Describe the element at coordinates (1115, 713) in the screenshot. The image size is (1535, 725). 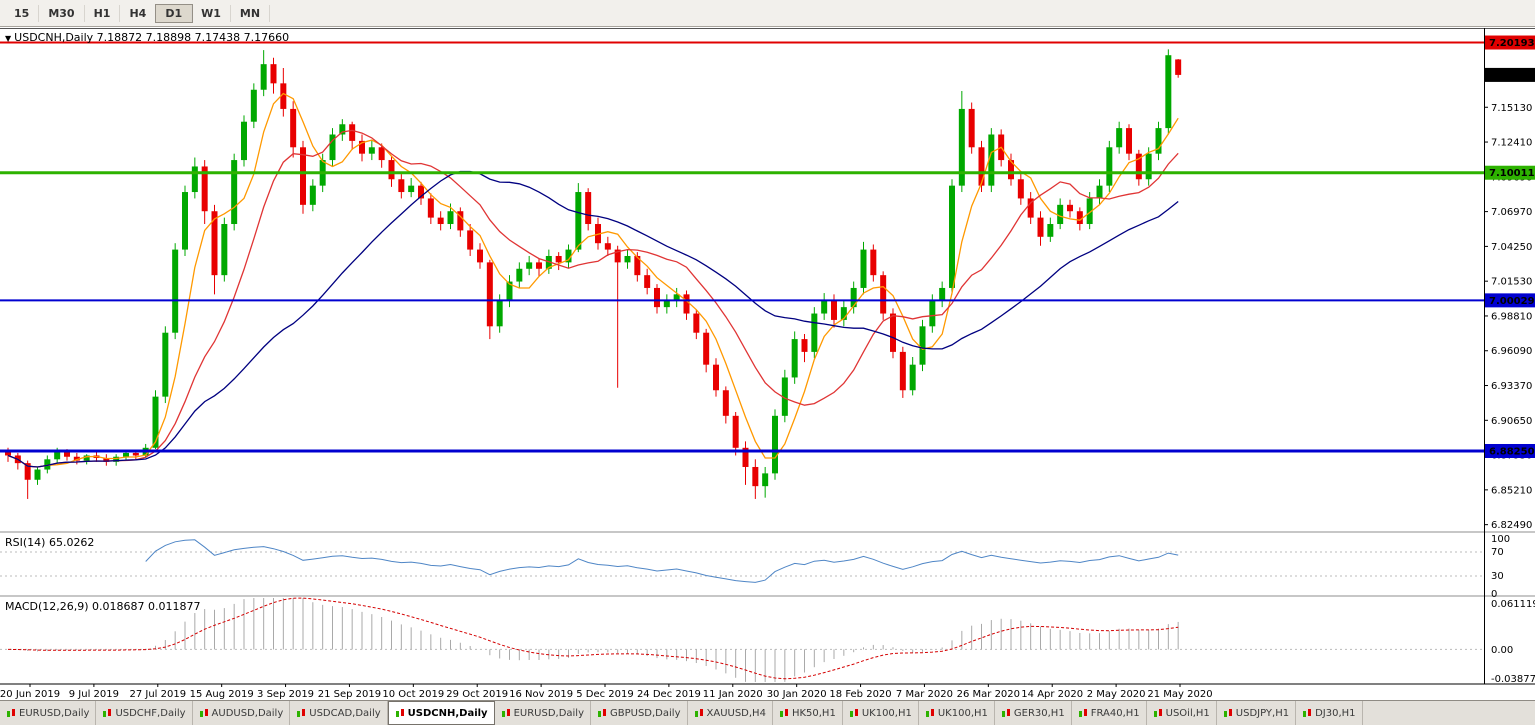
I see `chart-tab-label: FRA40,H1` at that location.